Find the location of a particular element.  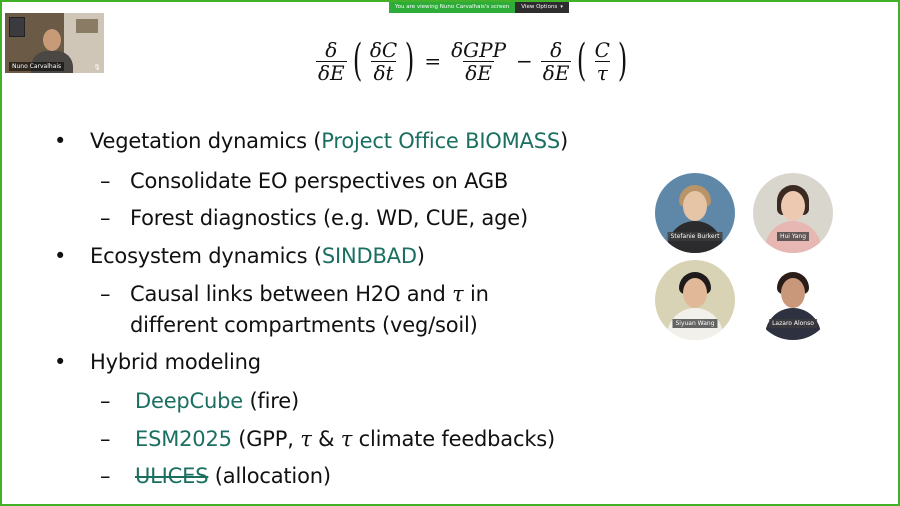

viewing-screen-label: You are viewing Nuno Carvalhais's screen is located at coordinates (452, 7).